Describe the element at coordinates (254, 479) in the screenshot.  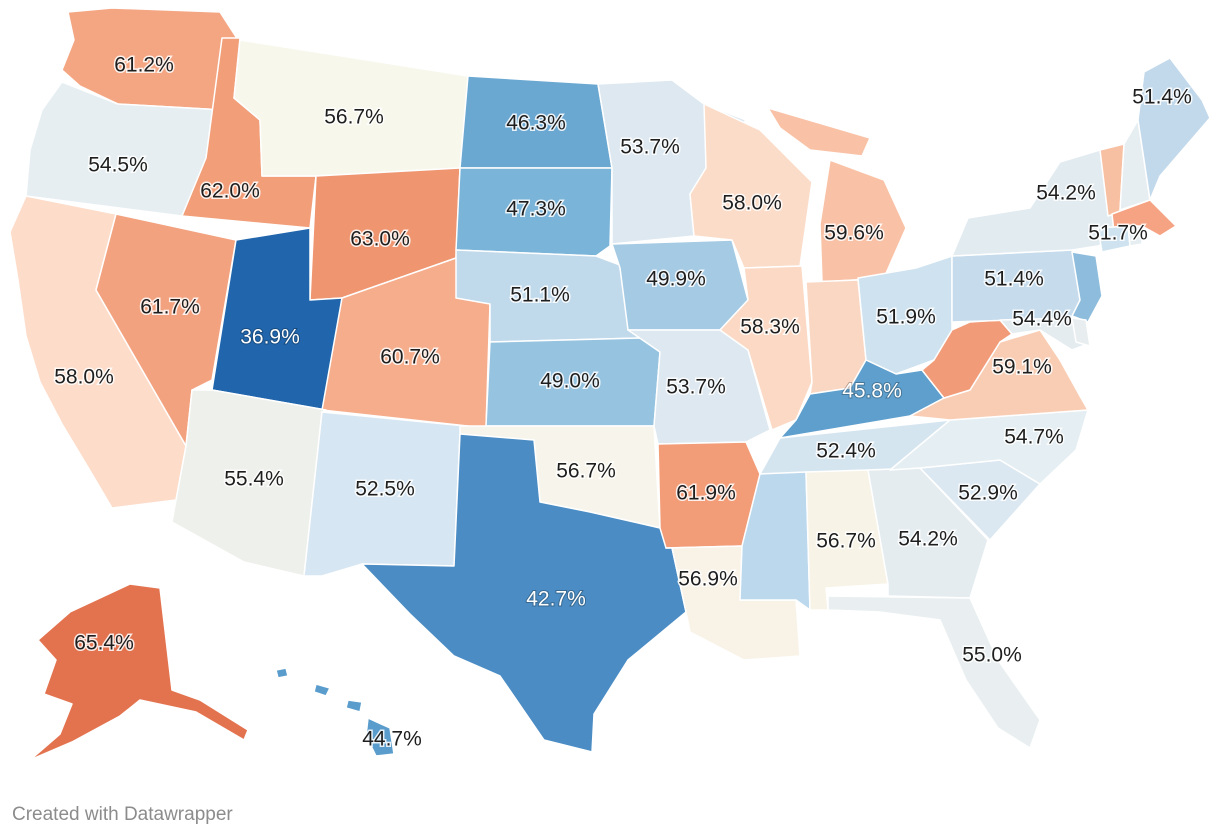
I see `label-AZ: 55.4%` at that location.